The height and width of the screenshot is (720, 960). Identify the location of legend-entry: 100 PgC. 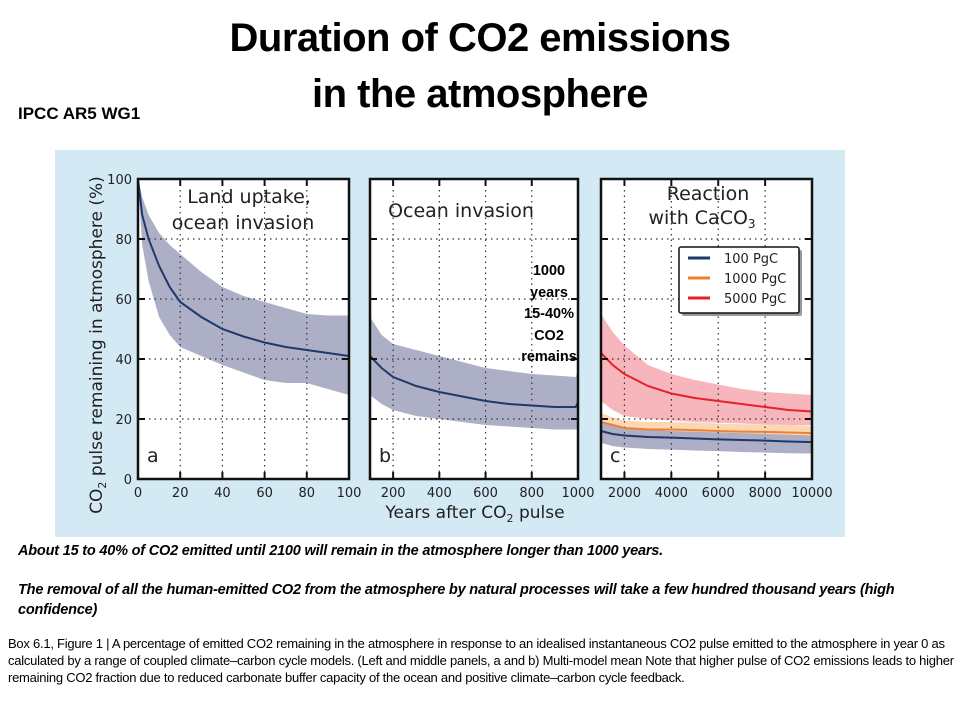
(751, 259).